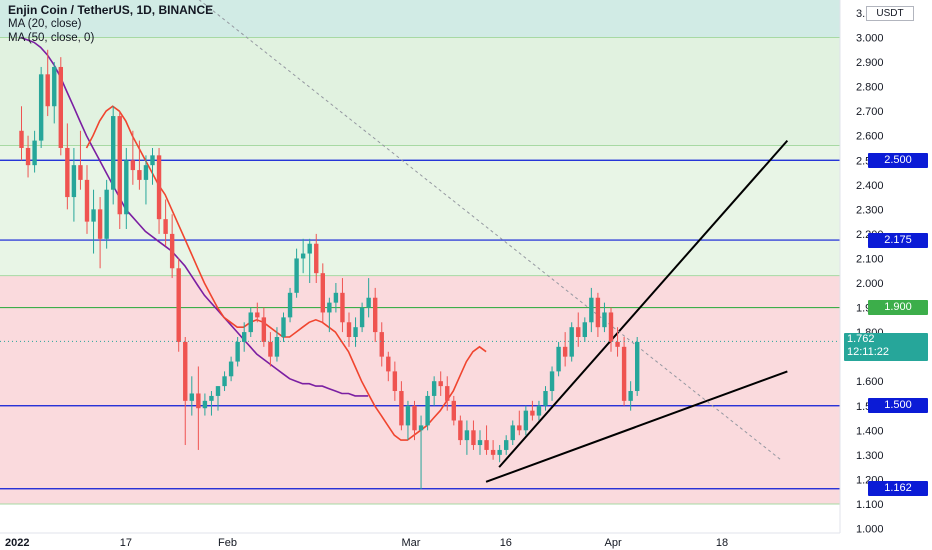 The height and width of the screenshot is (550, 932). What do you see at coordinates (870, 431) in the screenshot?
I see `y-tick-1.400: 1.400` at bounding box center [870, 431].